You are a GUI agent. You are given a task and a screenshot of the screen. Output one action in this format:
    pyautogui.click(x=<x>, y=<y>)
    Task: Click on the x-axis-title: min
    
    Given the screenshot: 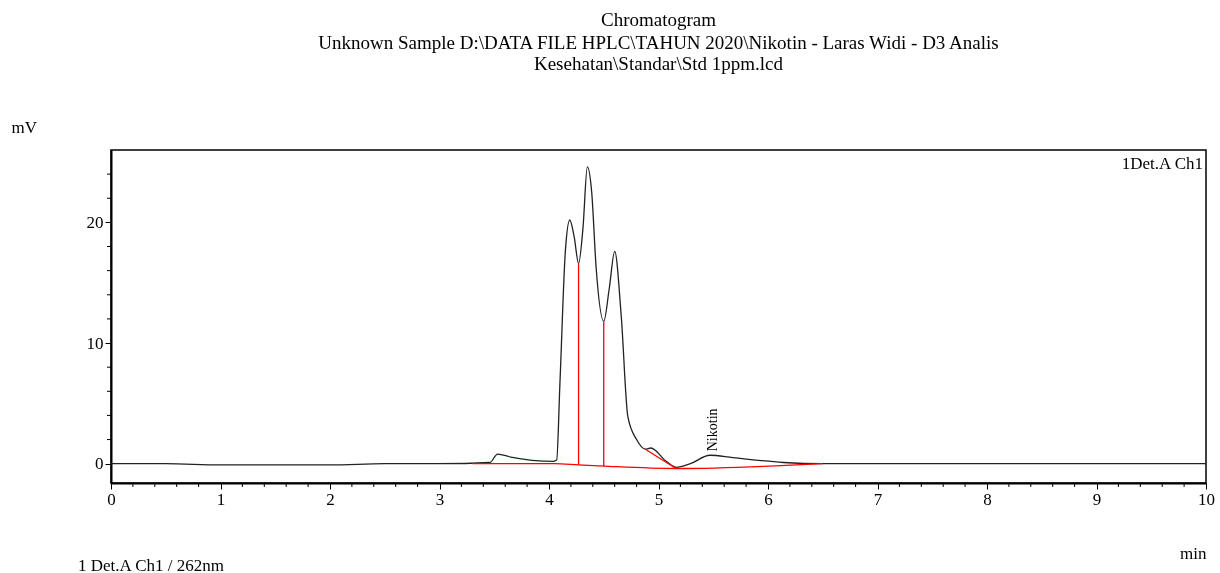 What is the action you would take?
    pyautogui.click(x=1193, y=553)
    